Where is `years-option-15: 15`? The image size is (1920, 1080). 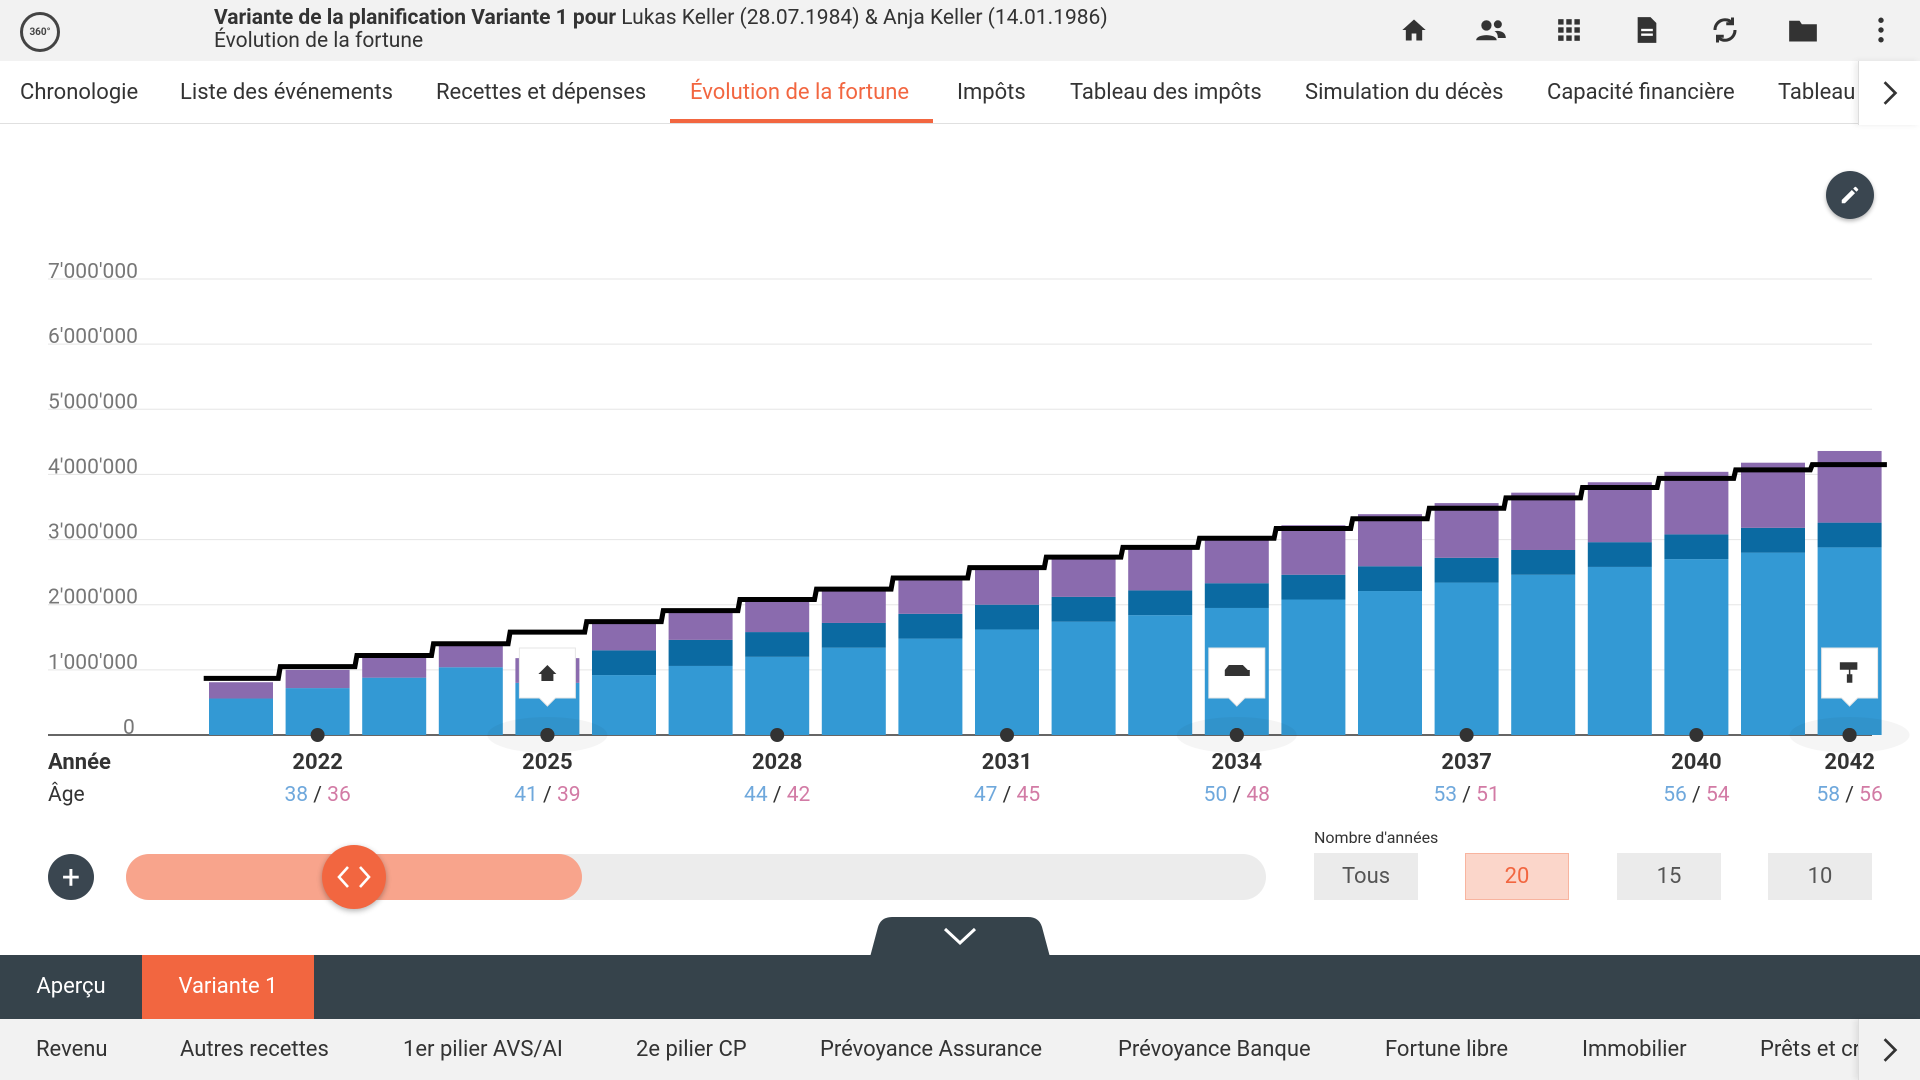 years-option-15: 15 is located at coordinates (1669, 876).